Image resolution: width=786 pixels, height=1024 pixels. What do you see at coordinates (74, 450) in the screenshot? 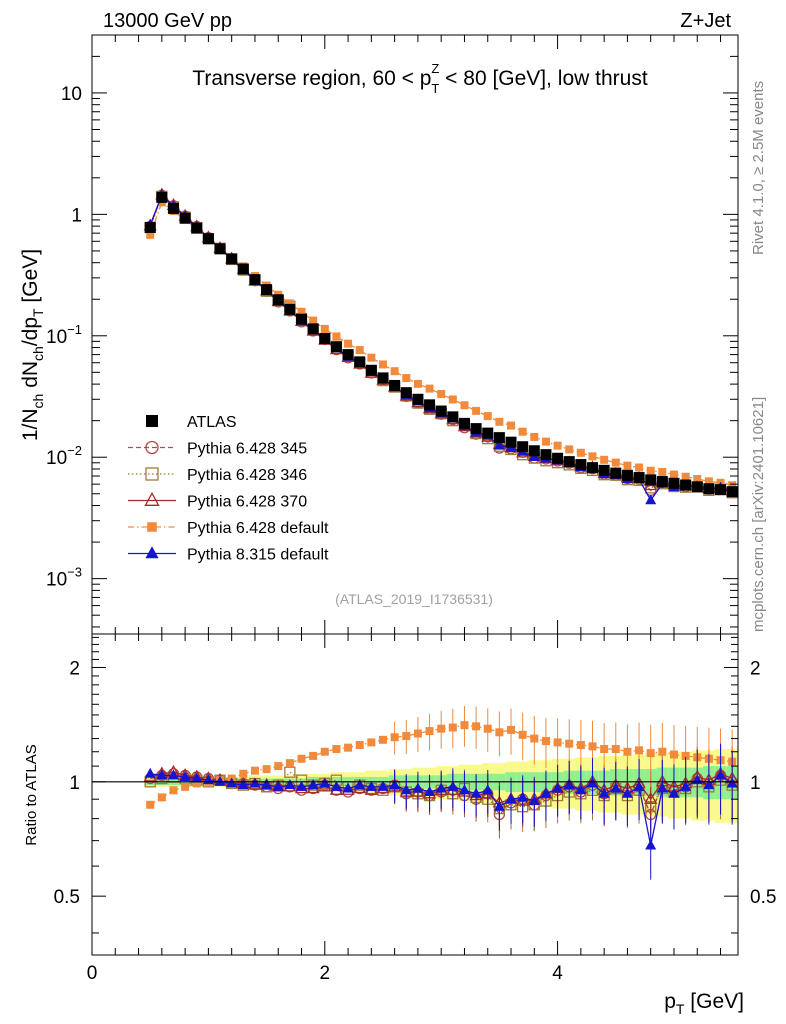
I see `y-tick-exponent: −2` at bounding box center [74, 450].